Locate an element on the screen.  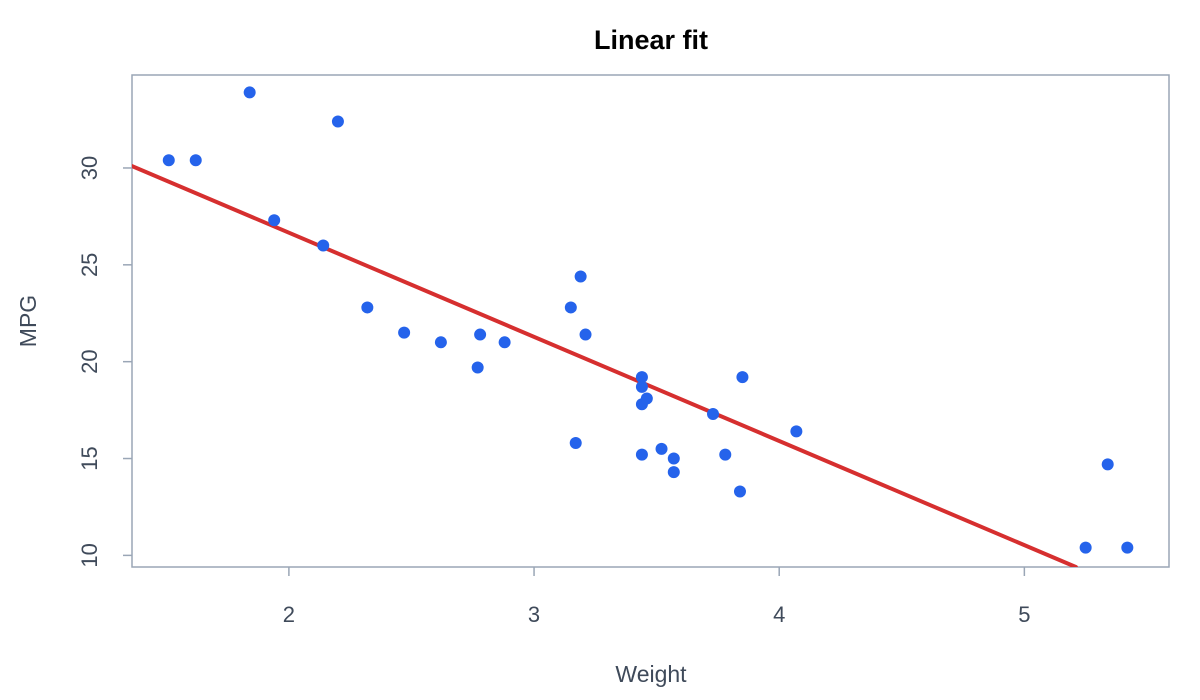
y-axis: 10 15 20 25 30 is located at coordinates (104, 362).